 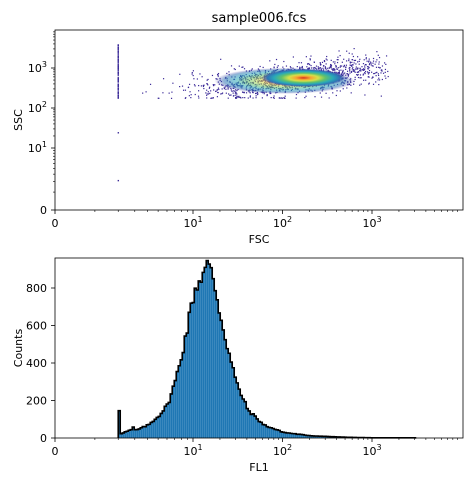 What do you see at coordinates (43, 438) in the screenshot?
I see `y-tick-label: 0` at bounding box center [43, 438].